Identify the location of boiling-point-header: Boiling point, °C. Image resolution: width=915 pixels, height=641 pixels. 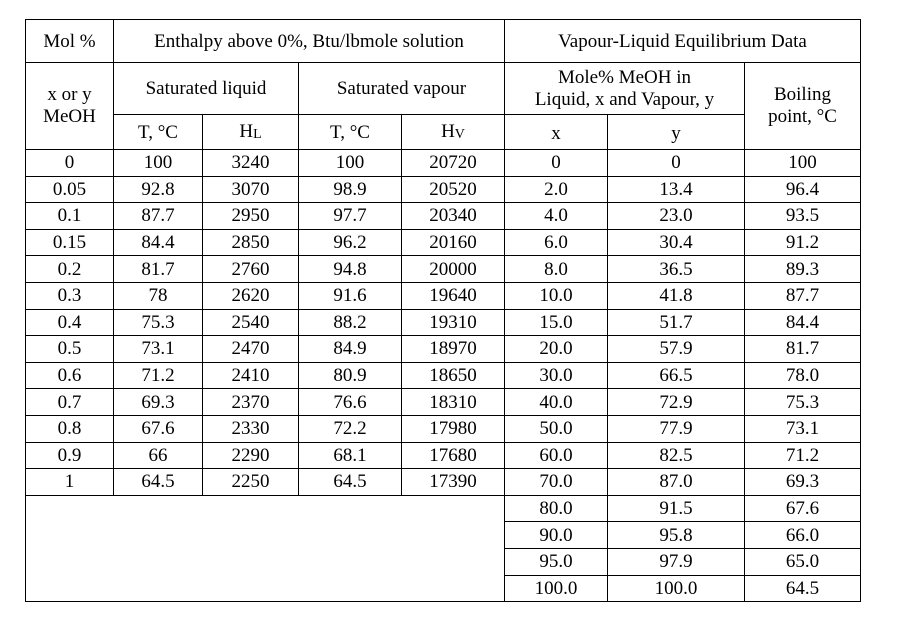
(802, 106).